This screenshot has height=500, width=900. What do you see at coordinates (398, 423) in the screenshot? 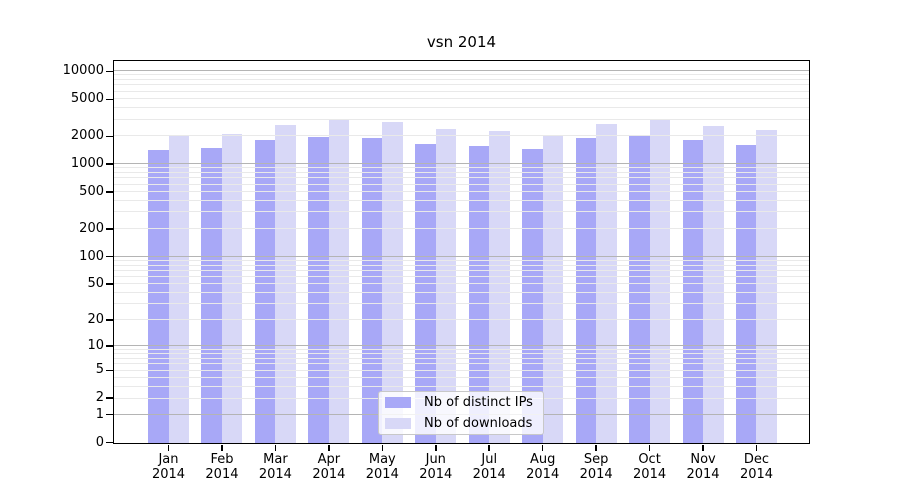
I see `legend-swatch-downloads` at bounding box center [398, 423].